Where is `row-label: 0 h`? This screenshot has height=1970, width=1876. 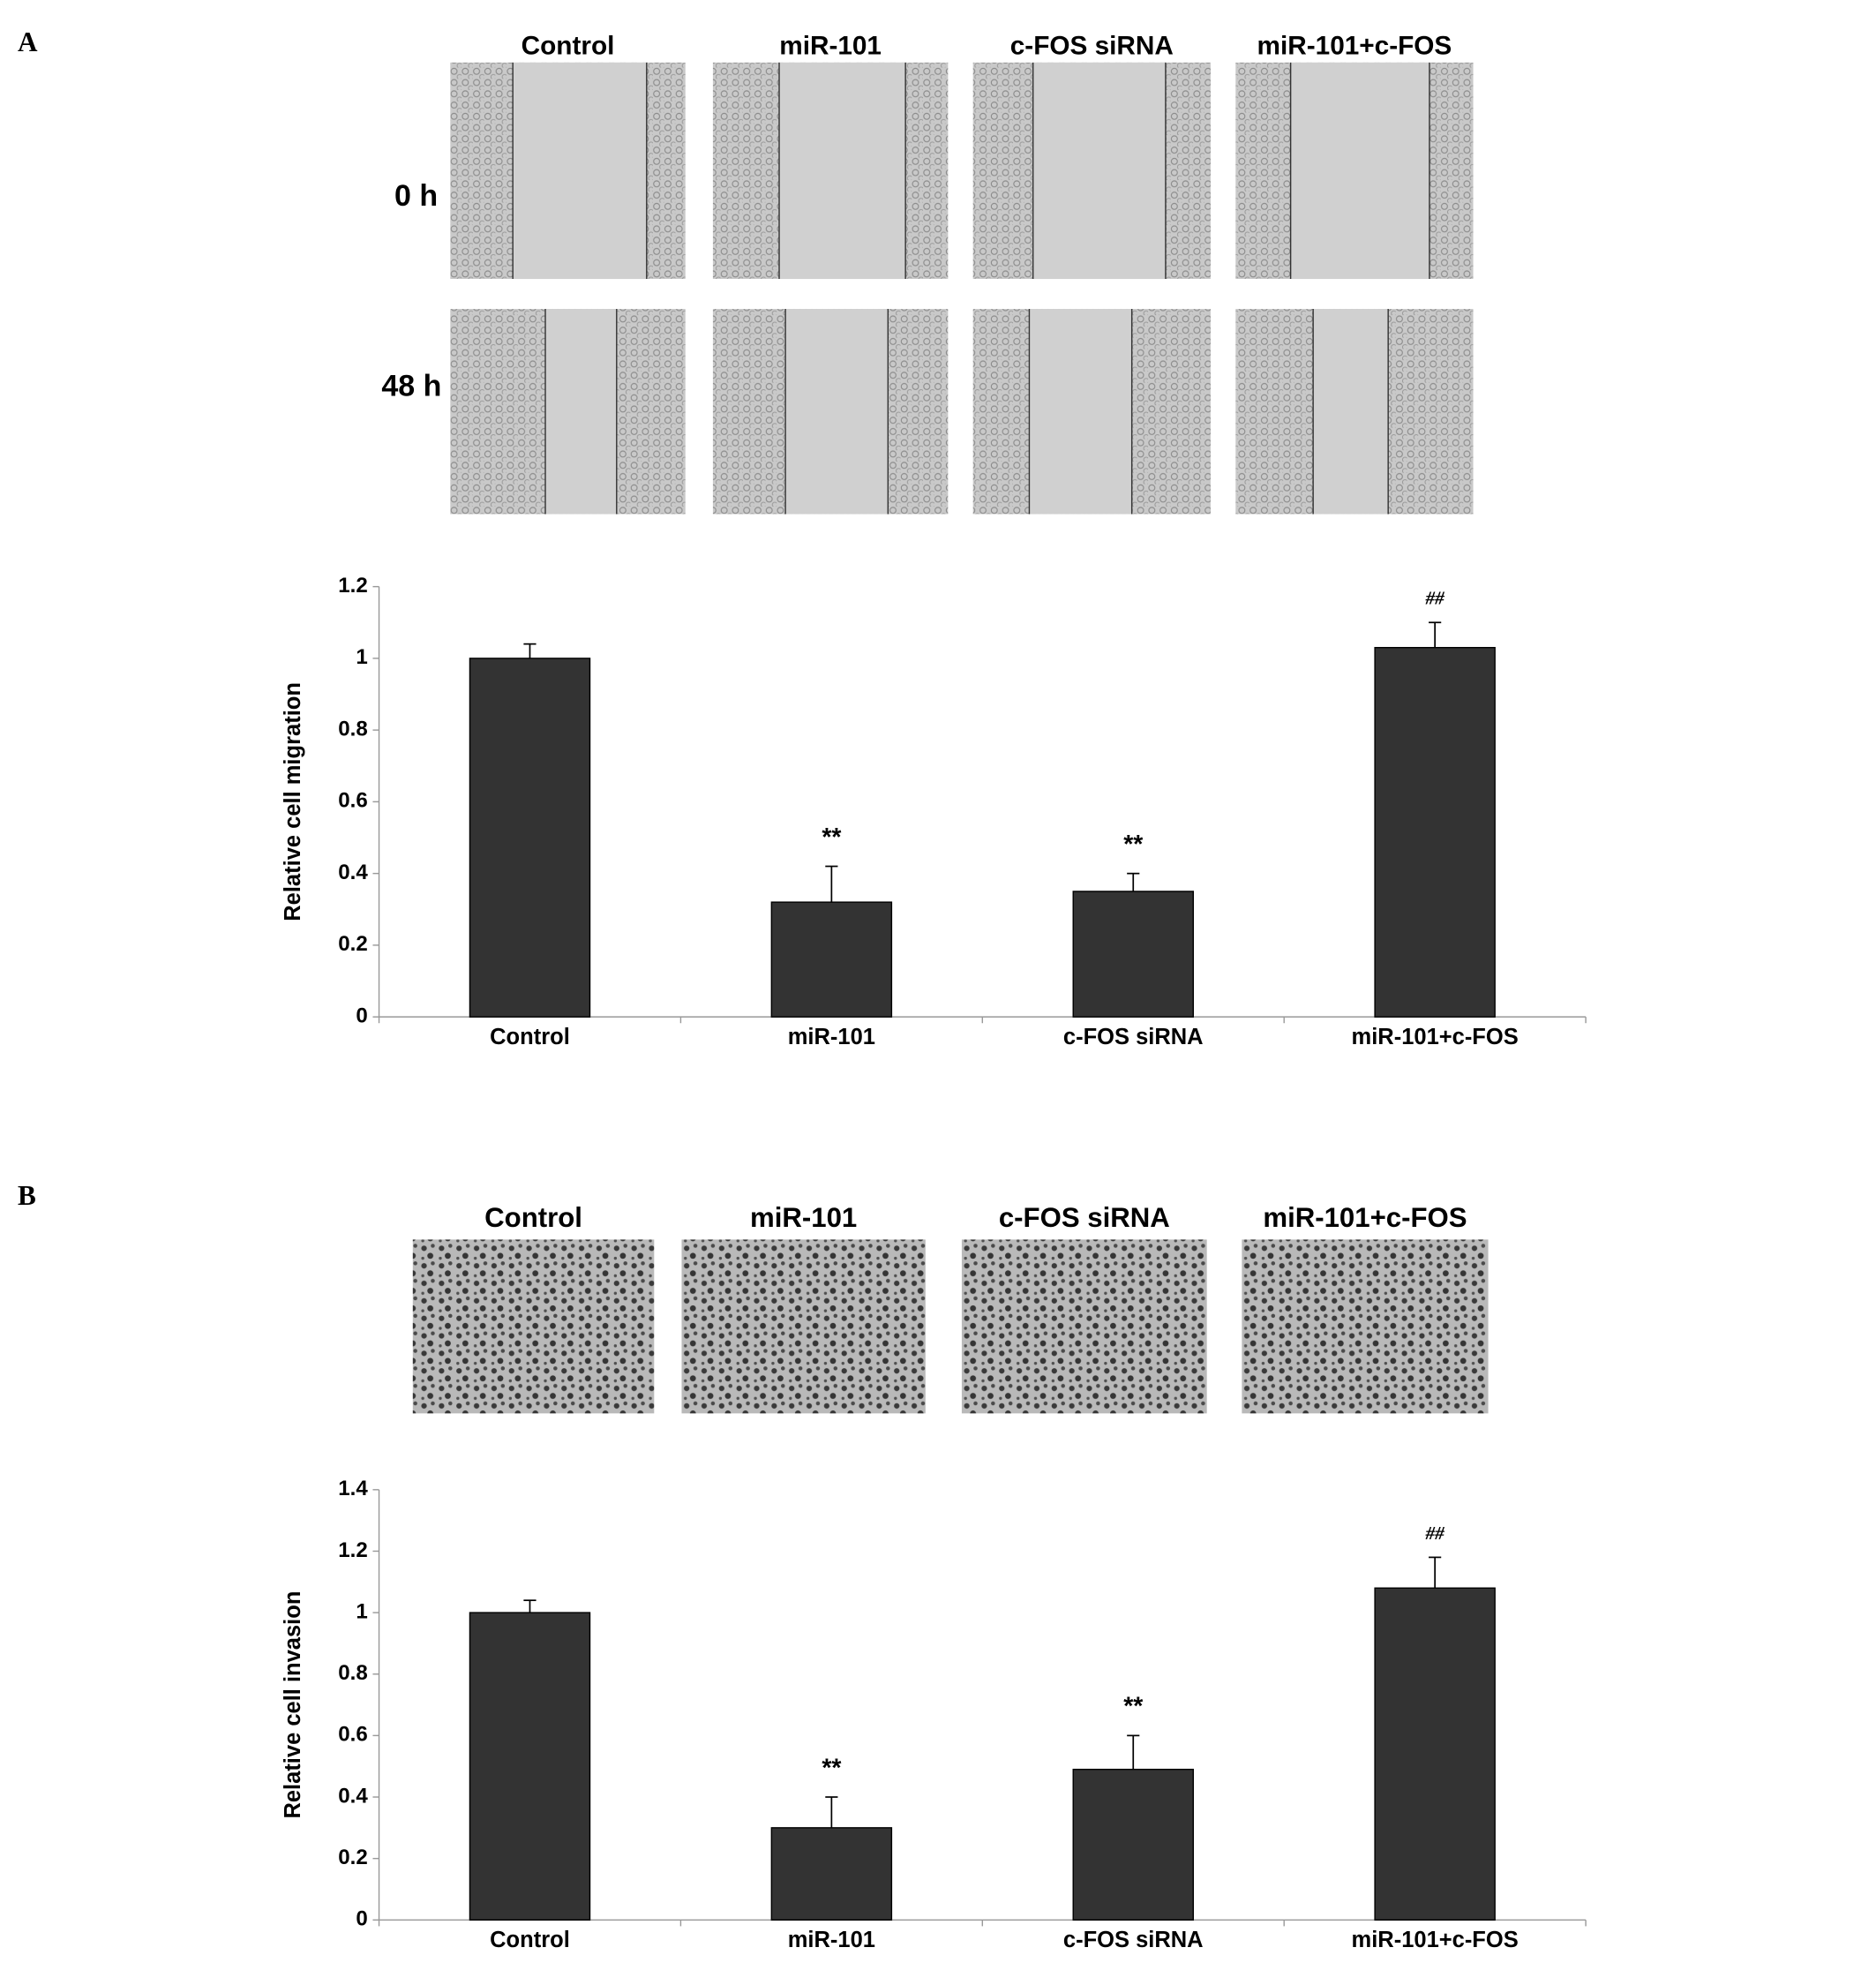 row-label: 0 h is located at coordinates (416, 196).